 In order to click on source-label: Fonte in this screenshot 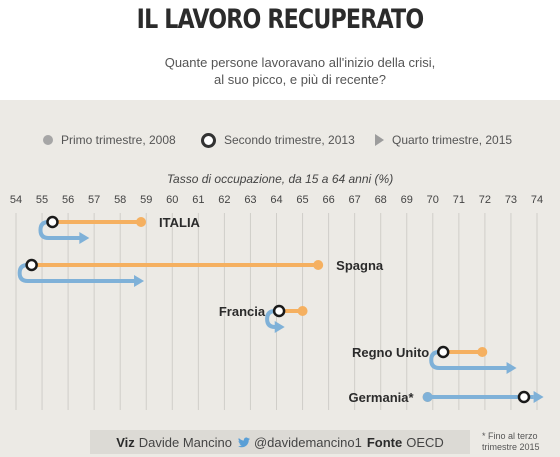, I will do `click(384, 442)`.